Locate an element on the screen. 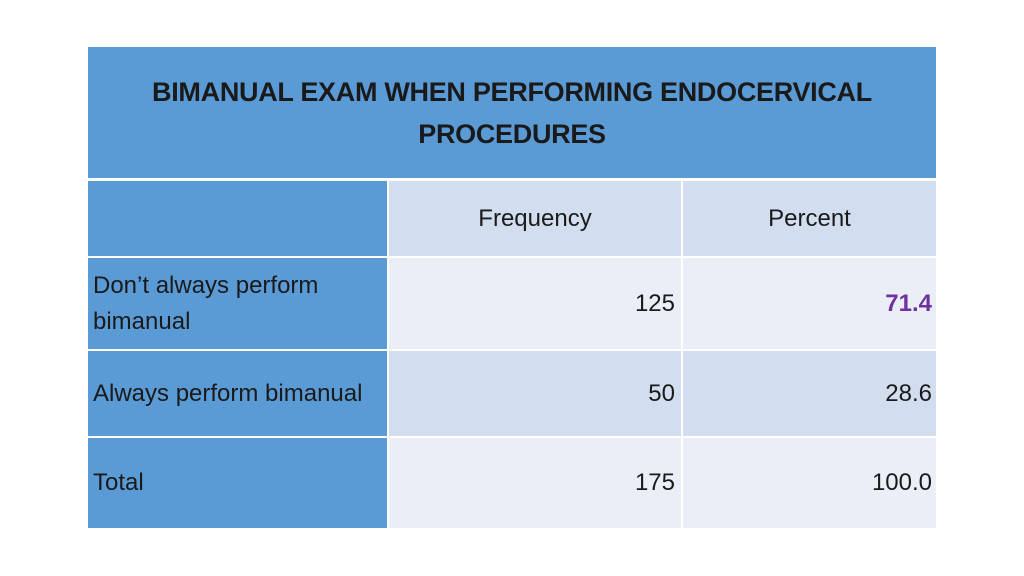 This screenshot has width=1024, height=576. row-frequency: 50 is located at coordinates (536, 393).